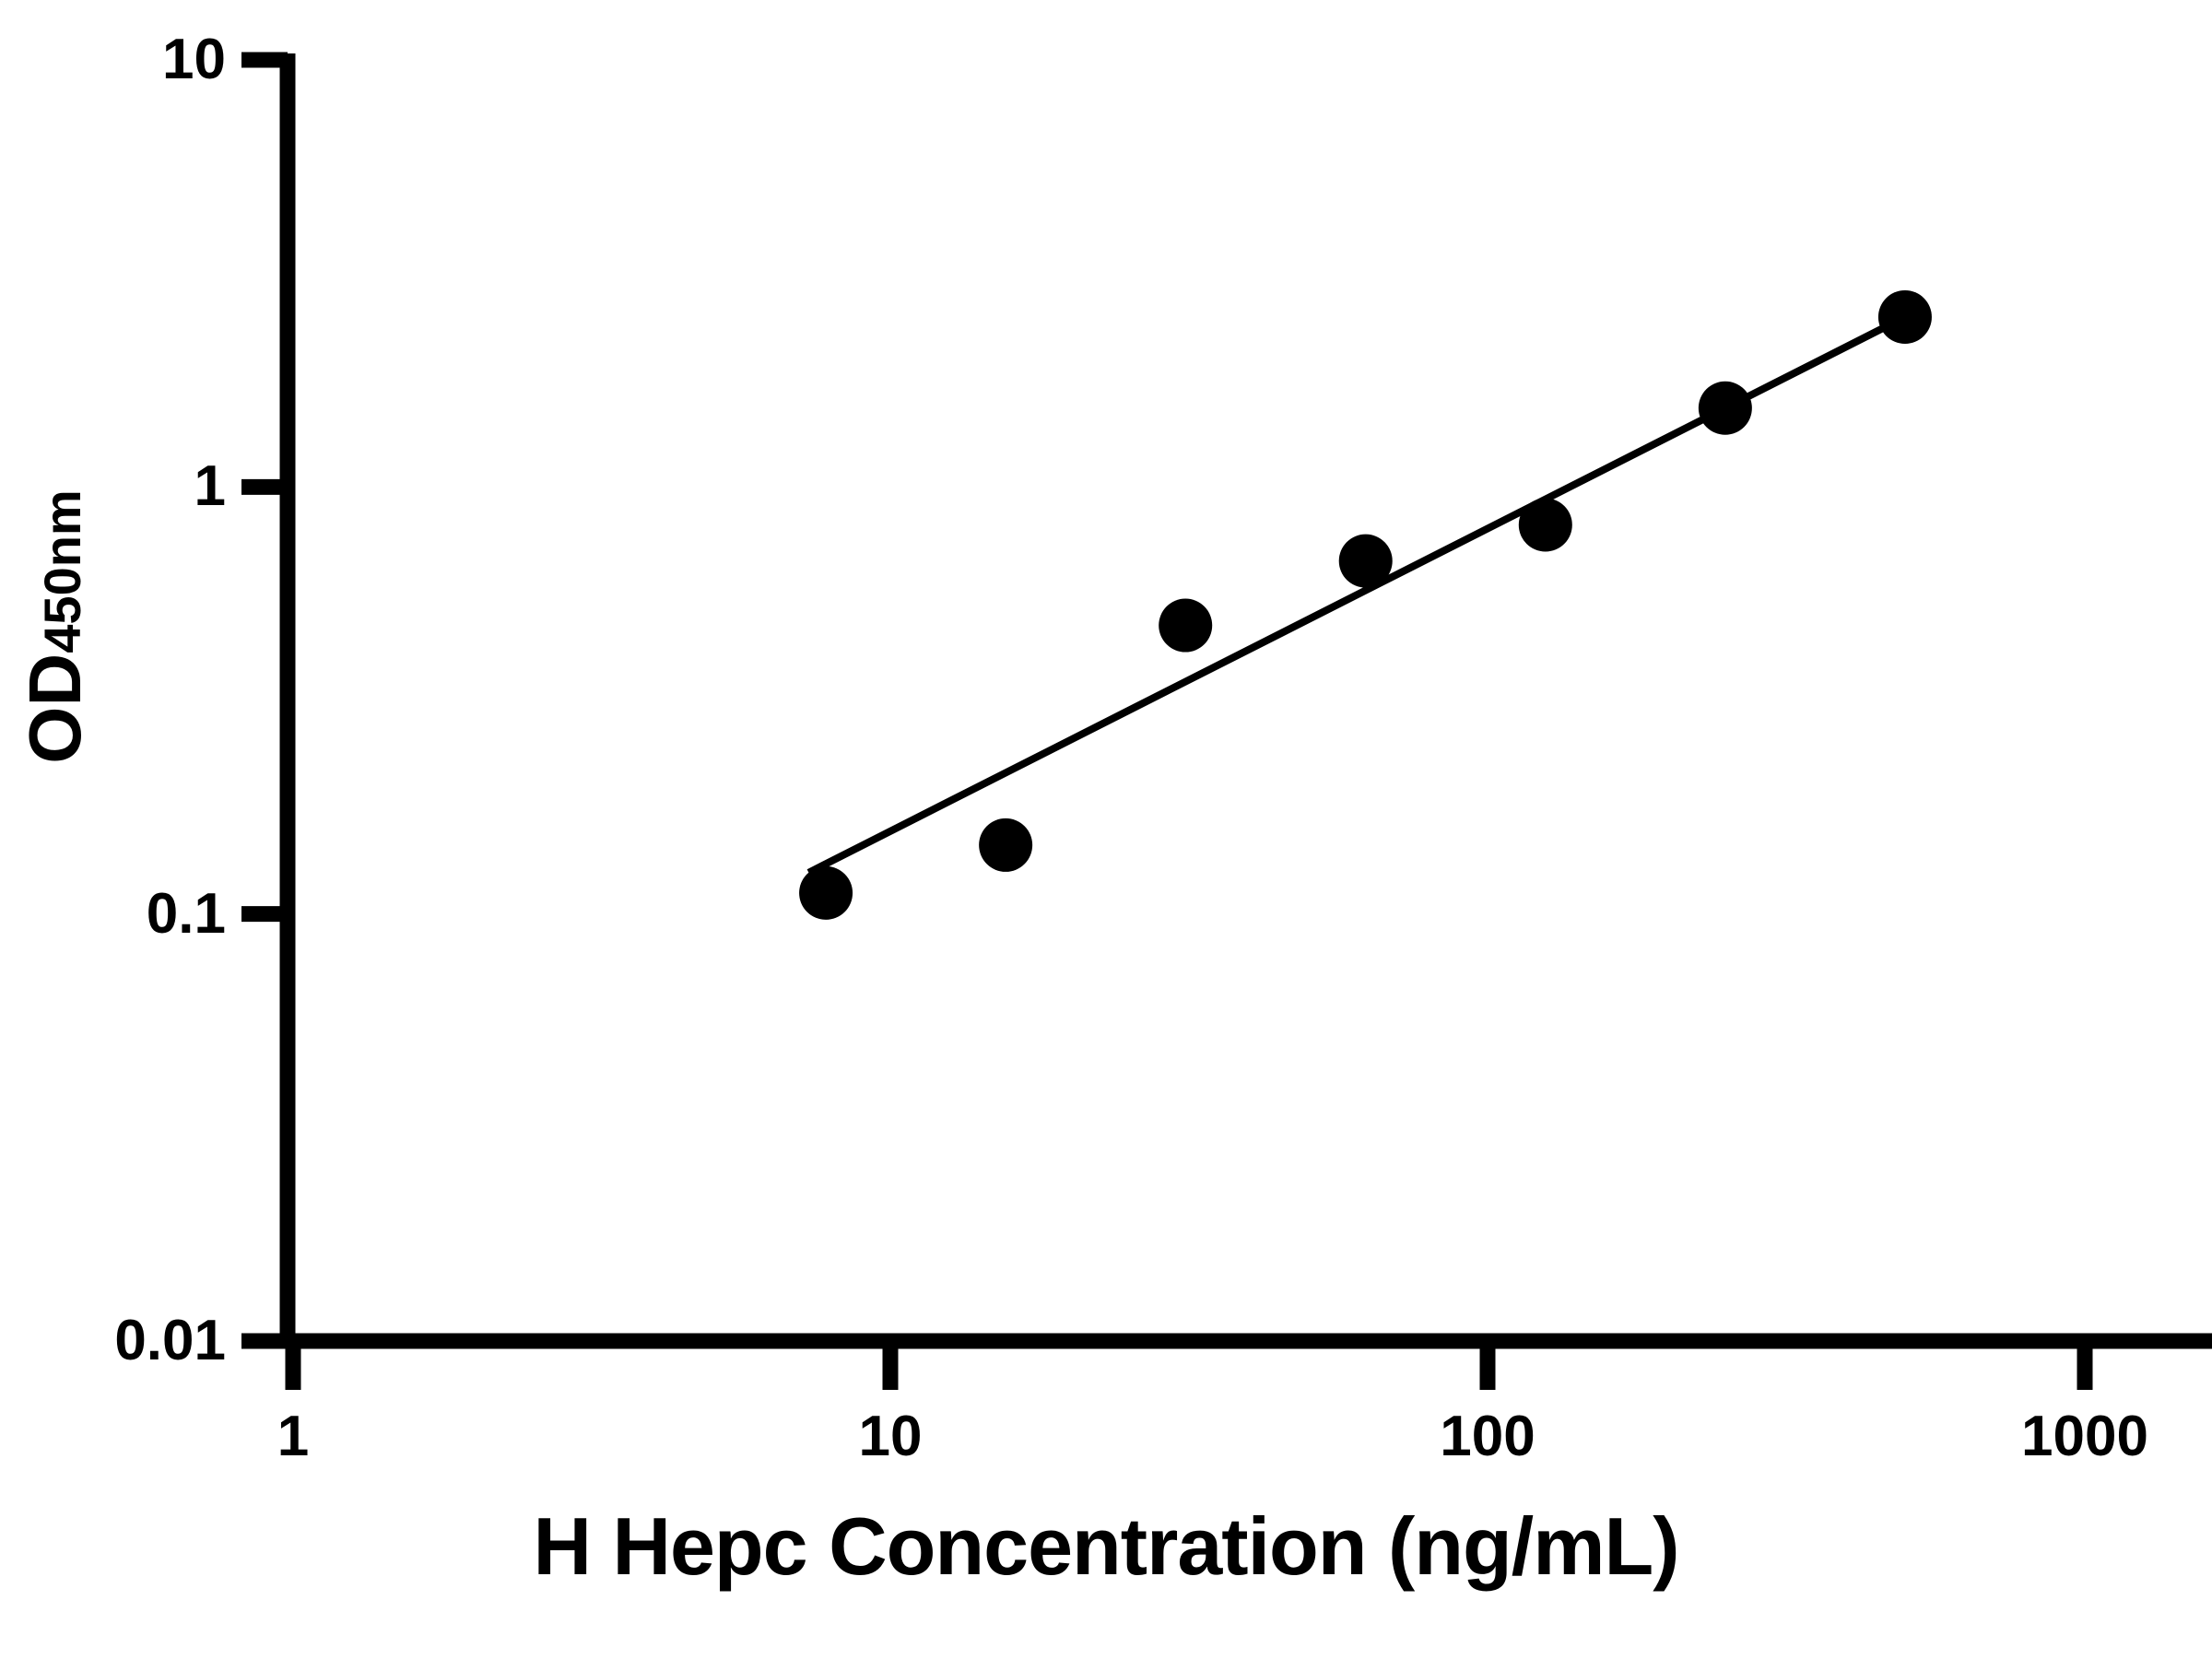 Image resolution: width=2212 pixels, height=1659 pixels. What do you see at coordinates (264, 700) in the screenshot?
I see `y-axis-ticks` at bounding box center [264, 700].